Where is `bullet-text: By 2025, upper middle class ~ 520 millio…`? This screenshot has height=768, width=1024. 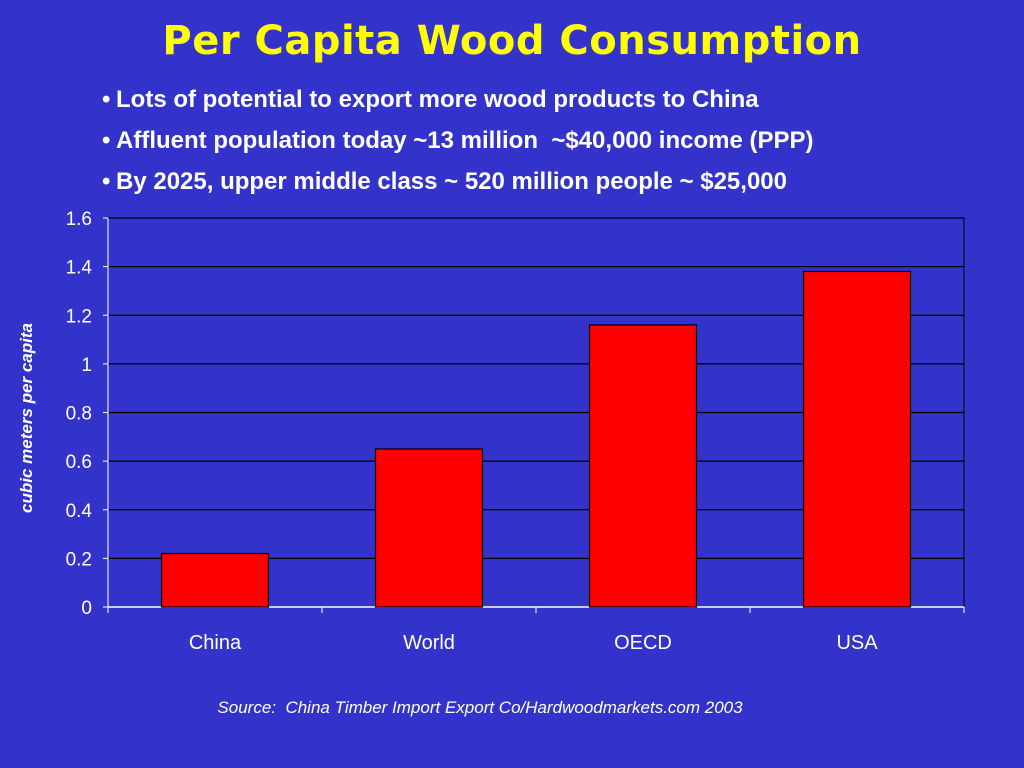 bullet-text: By 2025, upper middle class ~ 520 millio… is located at coordinates (451, 181).